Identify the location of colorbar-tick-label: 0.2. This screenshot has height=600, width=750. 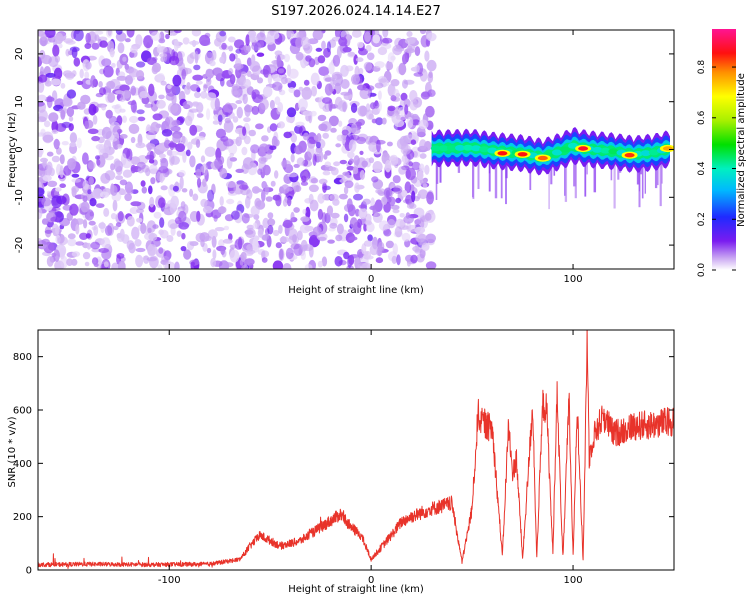
(702, 219).